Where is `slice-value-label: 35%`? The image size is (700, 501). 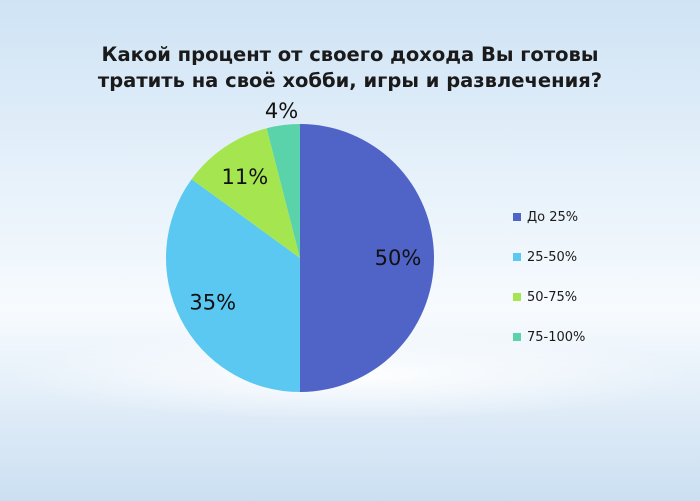 slice-value-label: 35% is located at coordinates (212, 303).